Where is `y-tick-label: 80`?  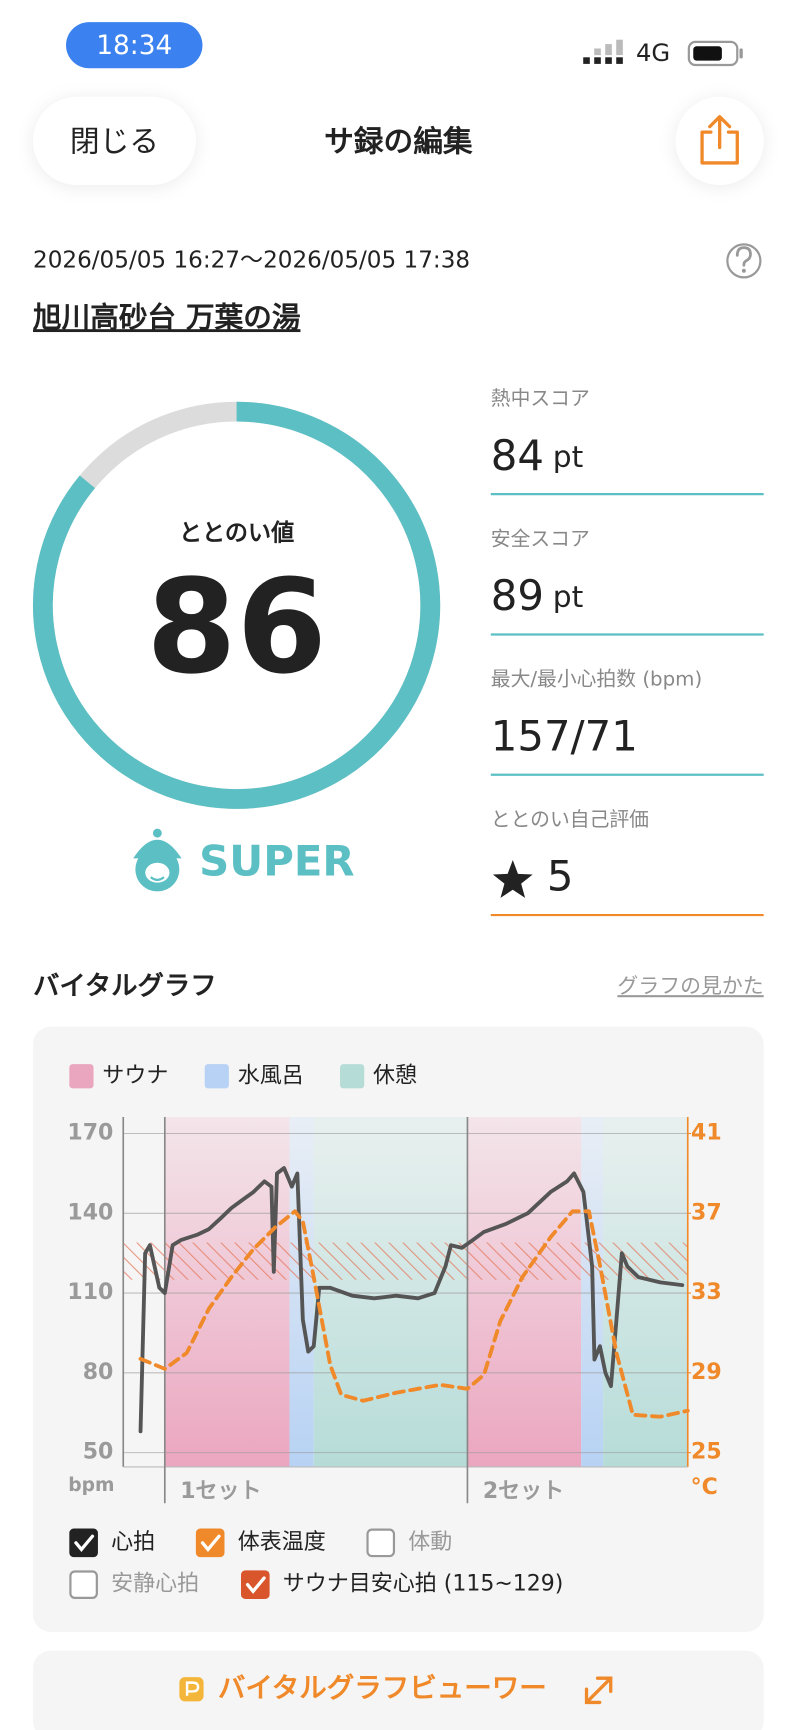 y-tick-label: 80 is located at coordinates (98, 1372).